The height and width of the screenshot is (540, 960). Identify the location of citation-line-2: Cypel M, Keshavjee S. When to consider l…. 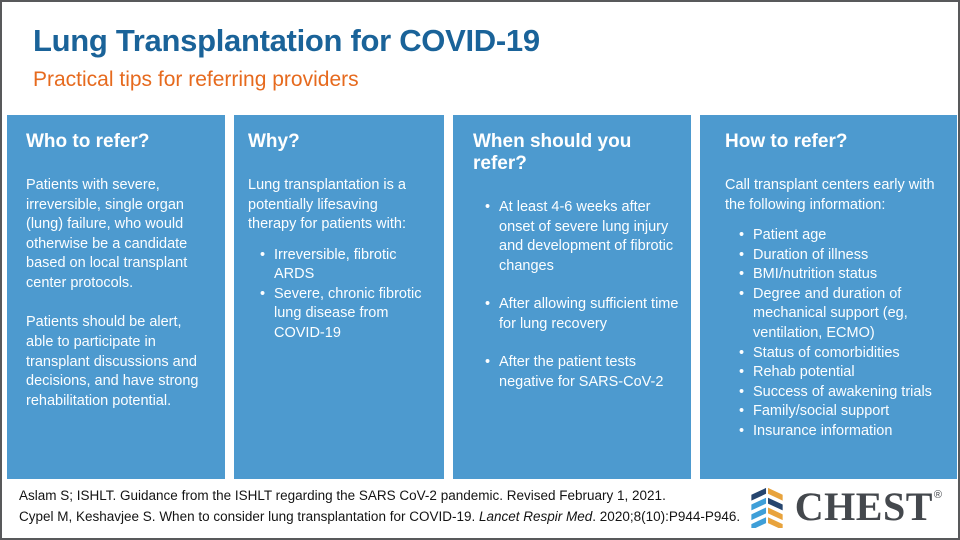
(379, 517).